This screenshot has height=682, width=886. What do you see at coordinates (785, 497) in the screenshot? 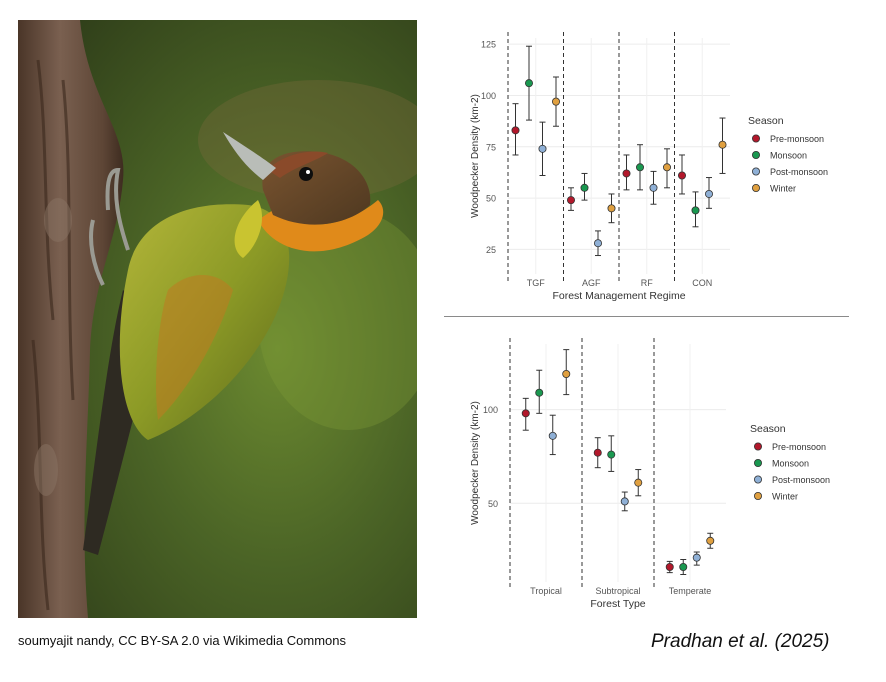
I see `bottom-chart-legend-label: Winter` at bounding box center [785, 497].